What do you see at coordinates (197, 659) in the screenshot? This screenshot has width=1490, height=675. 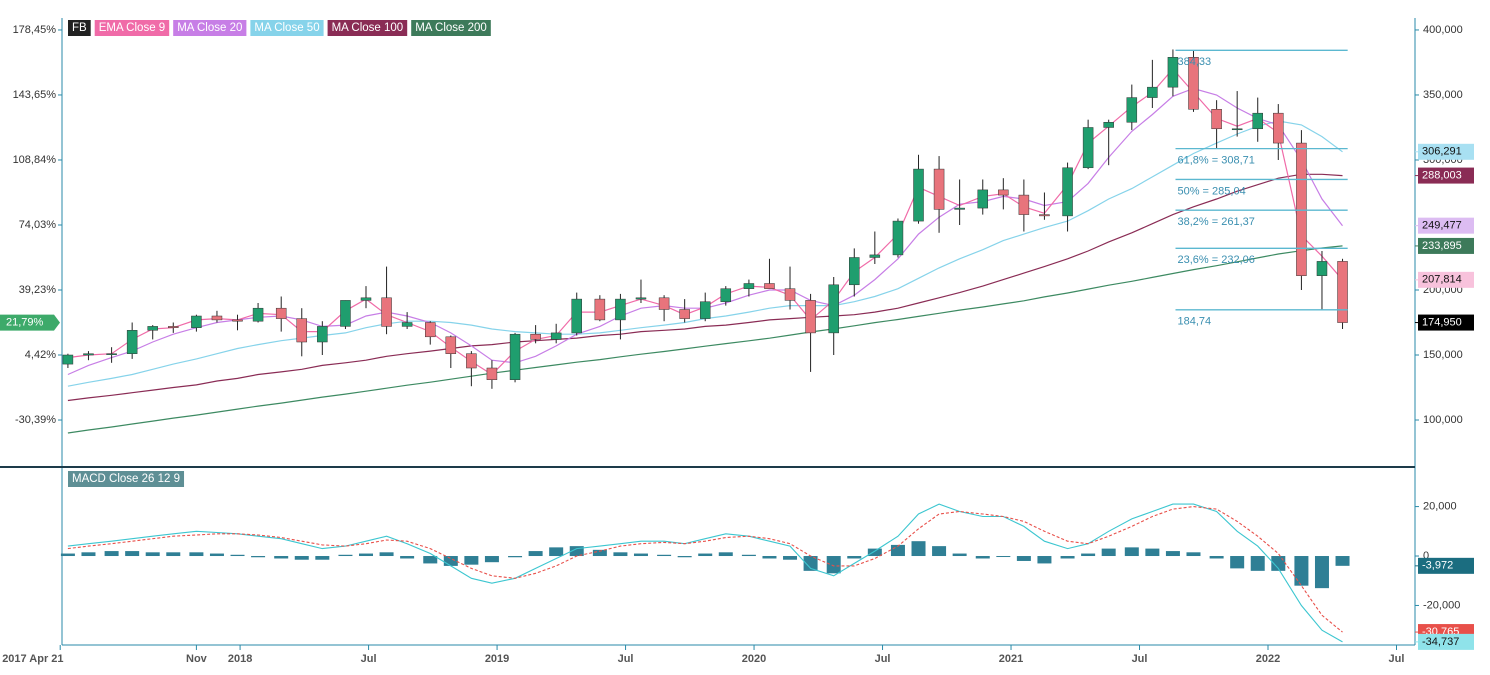 I see `x-tick-label: Nov` at bounding box center [197, 659].